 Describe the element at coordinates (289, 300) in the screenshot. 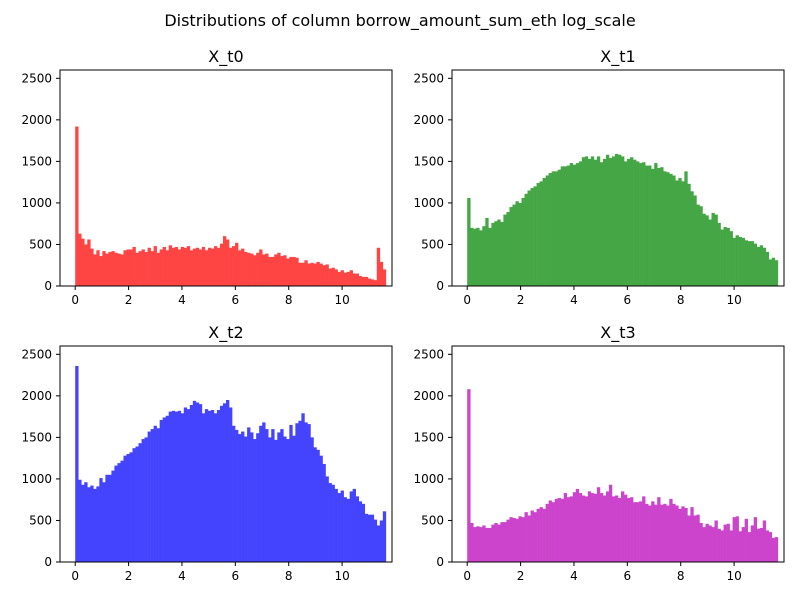

I see `x-tick-label: 8` at that location.